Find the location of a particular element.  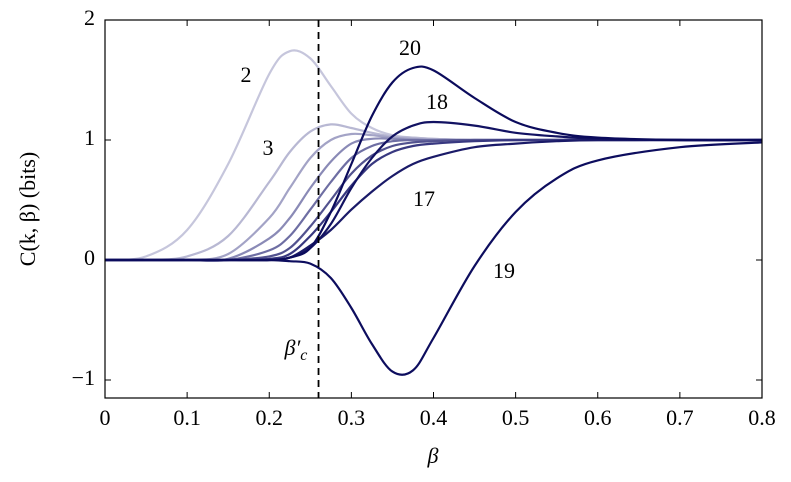

series-label: 18 is located at coordinates (437, 101).